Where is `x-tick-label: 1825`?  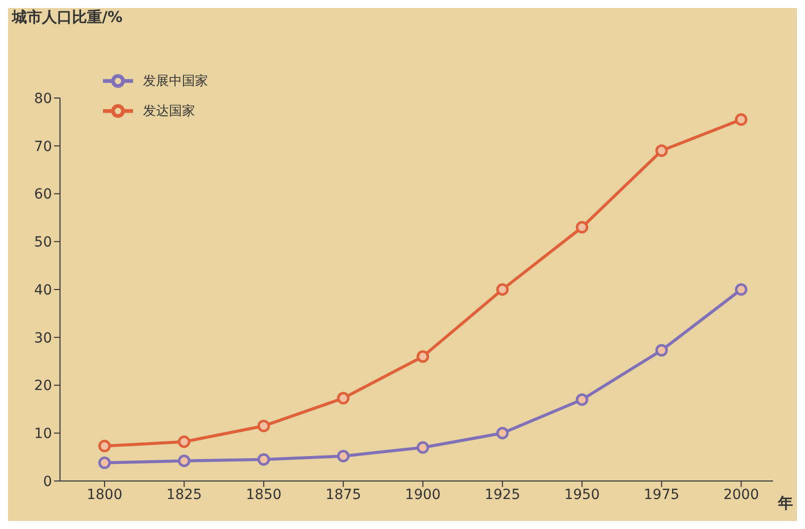 x-tick-label: 1825 is located at coordinates (184, 494).